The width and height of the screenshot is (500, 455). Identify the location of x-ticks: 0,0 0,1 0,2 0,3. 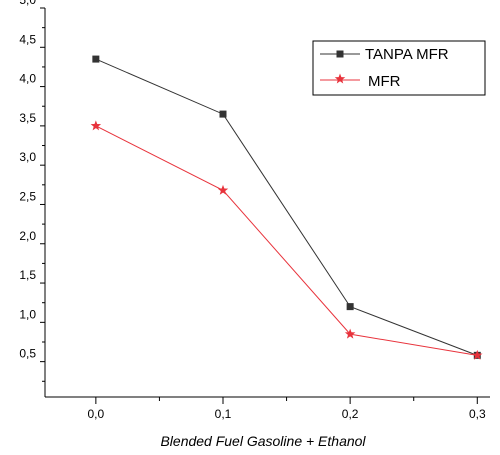
(287, 409).